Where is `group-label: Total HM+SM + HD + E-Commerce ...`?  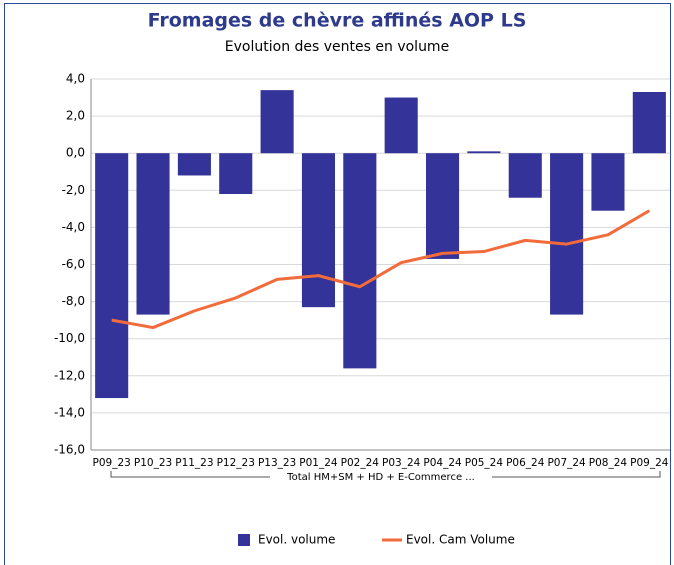
group-label: Total HM+SM + HD + E-Commerce ... is located at coordinates (380, 477).